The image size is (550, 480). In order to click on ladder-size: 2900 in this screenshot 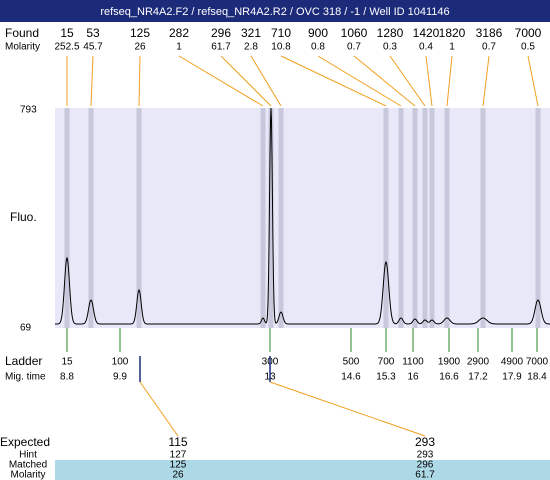, I will do `click(478, 362)`.